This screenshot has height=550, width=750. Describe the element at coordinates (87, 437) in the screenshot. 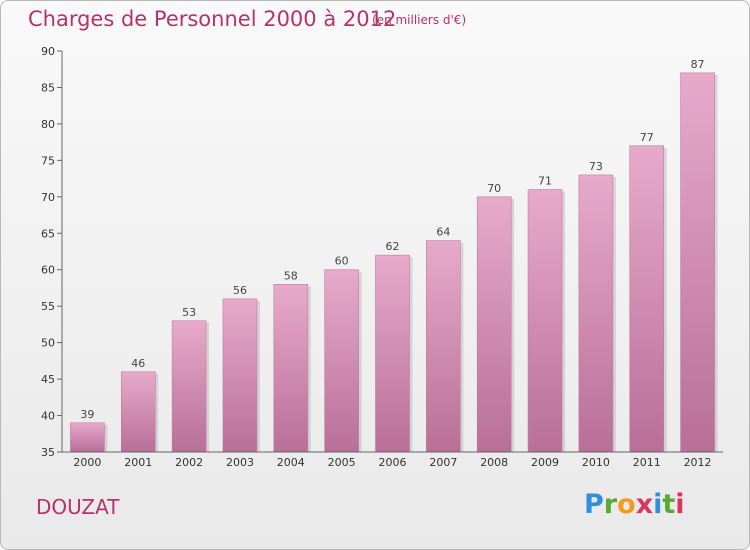

I see `bar-2000` at that location.